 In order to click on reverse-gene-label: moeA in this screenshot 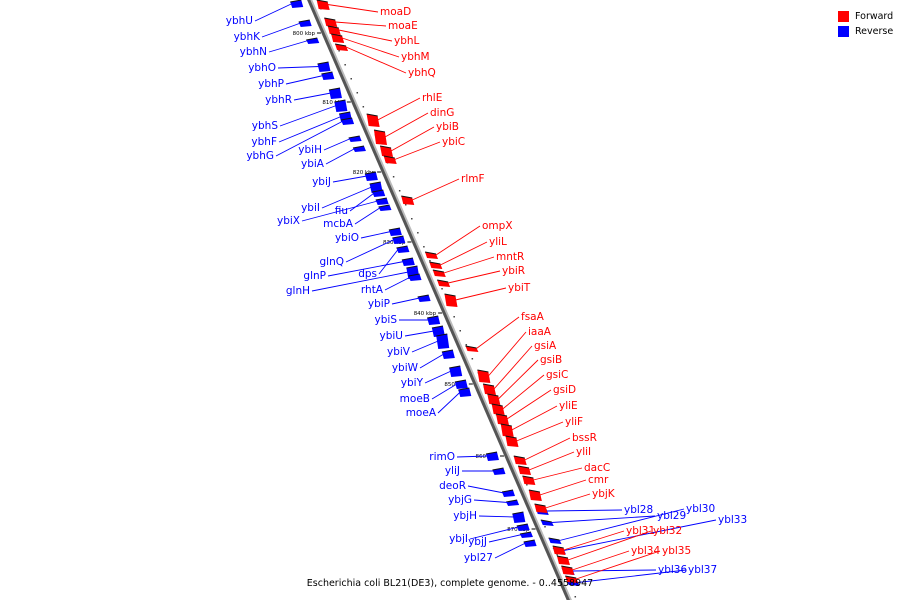, I will do `click(421, 413)`.